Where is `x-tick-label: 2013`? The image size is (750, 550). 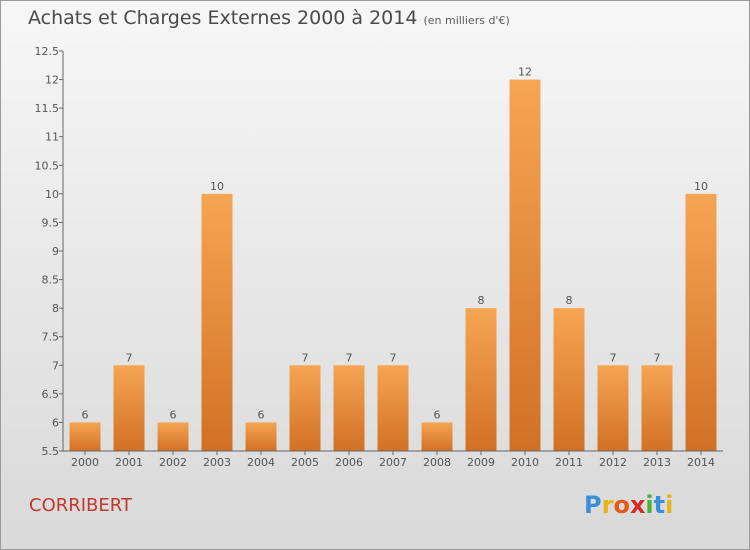
x-tick-label: 2013 is located at coordinates (657, 462).